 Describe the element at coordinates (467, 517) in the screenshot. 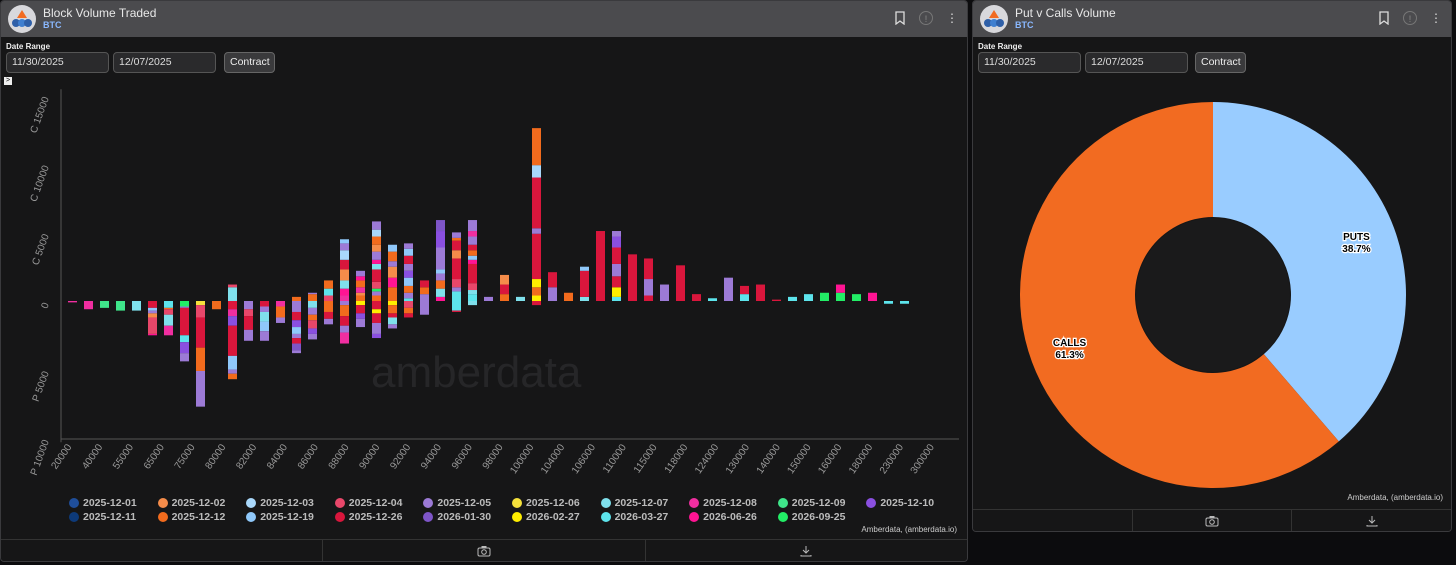

I see `legend-item: 2026-01-30` at that location.